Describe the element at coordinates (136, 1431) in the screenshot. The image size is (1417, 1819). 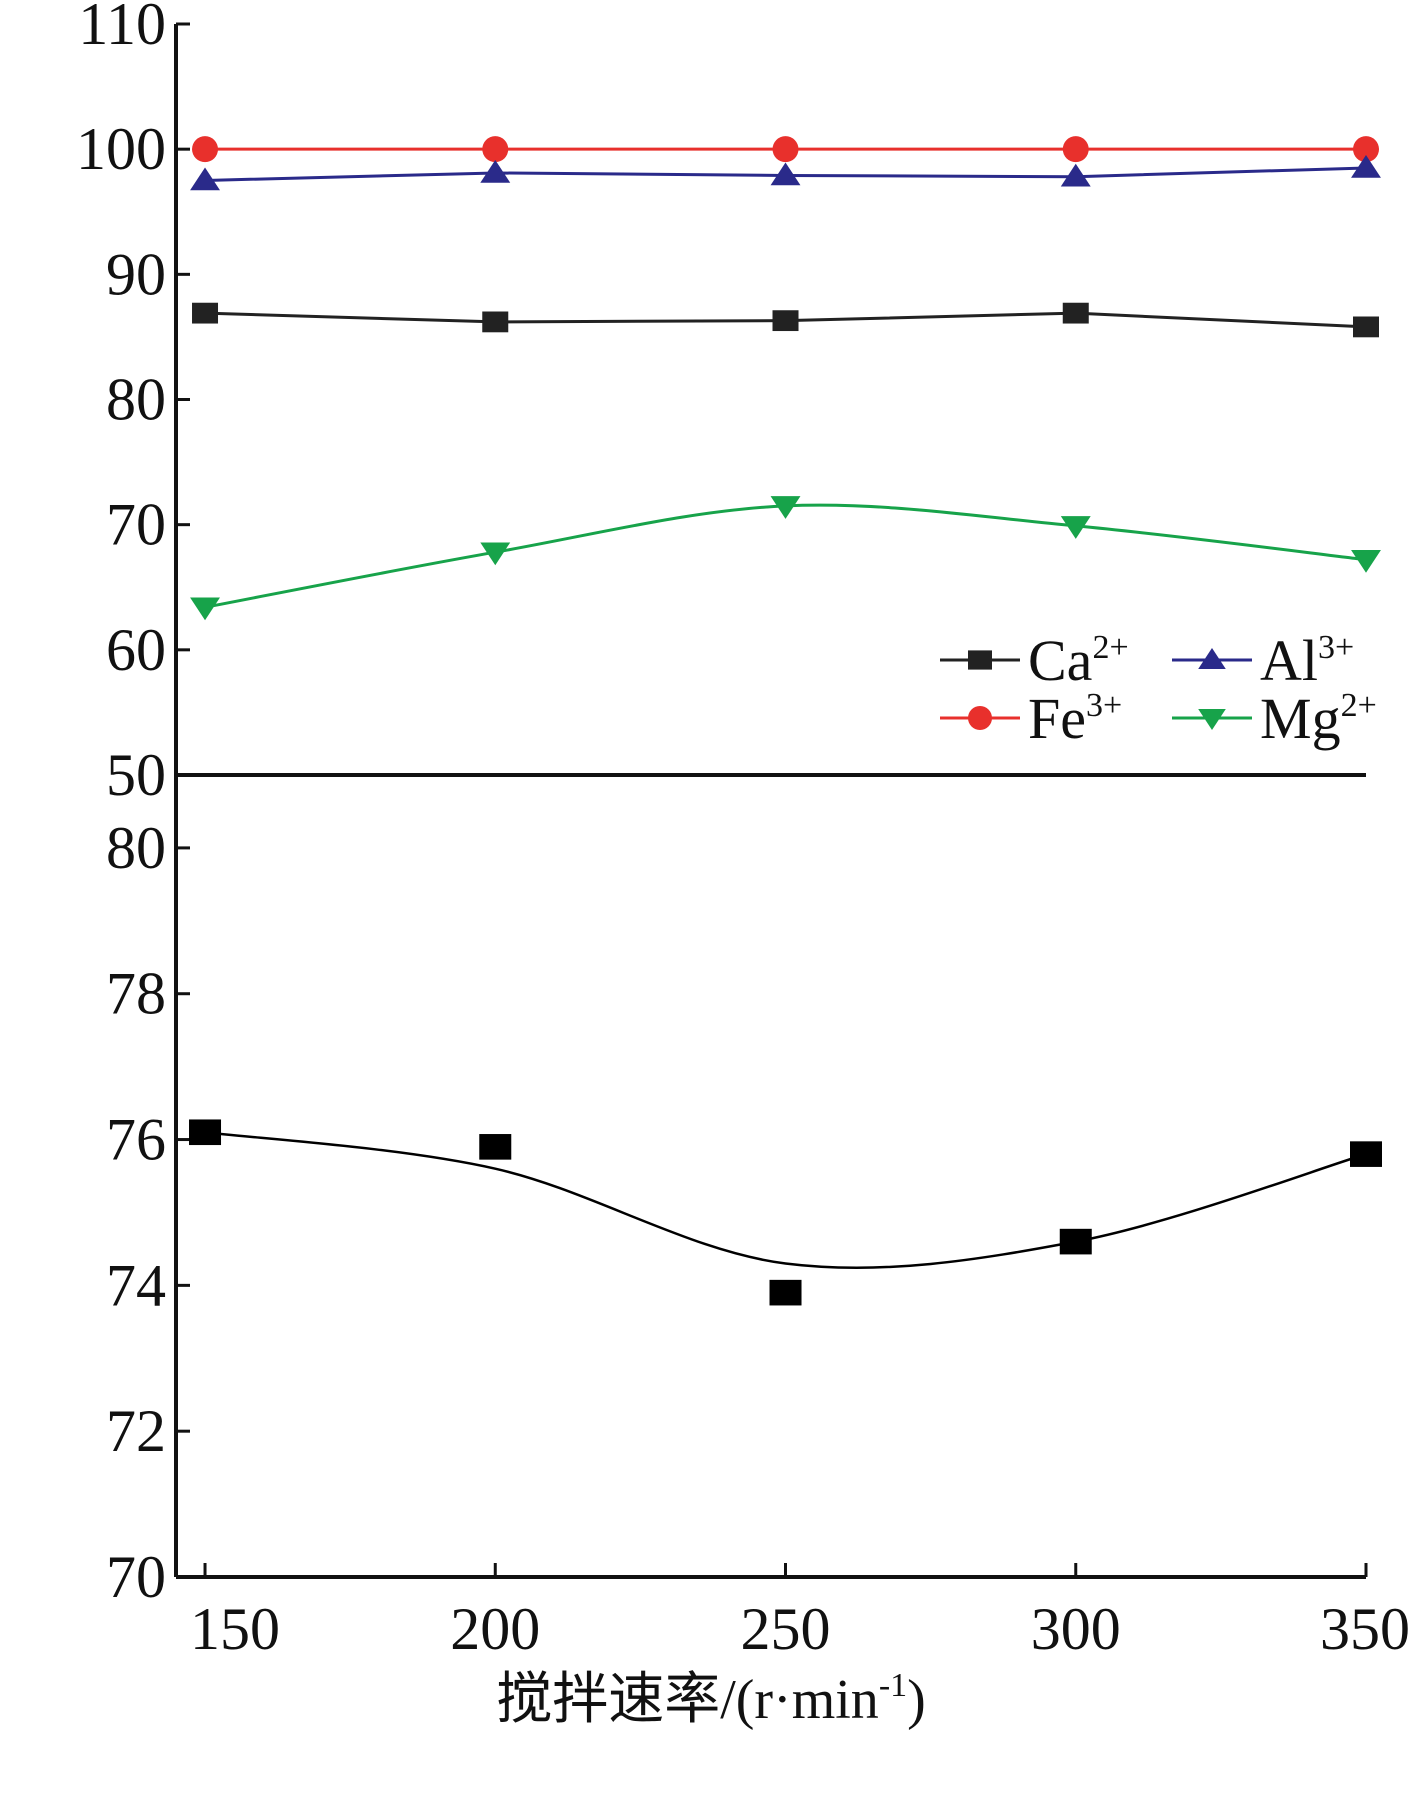
I see `panel-b-y-tick-label: 72` at that location.